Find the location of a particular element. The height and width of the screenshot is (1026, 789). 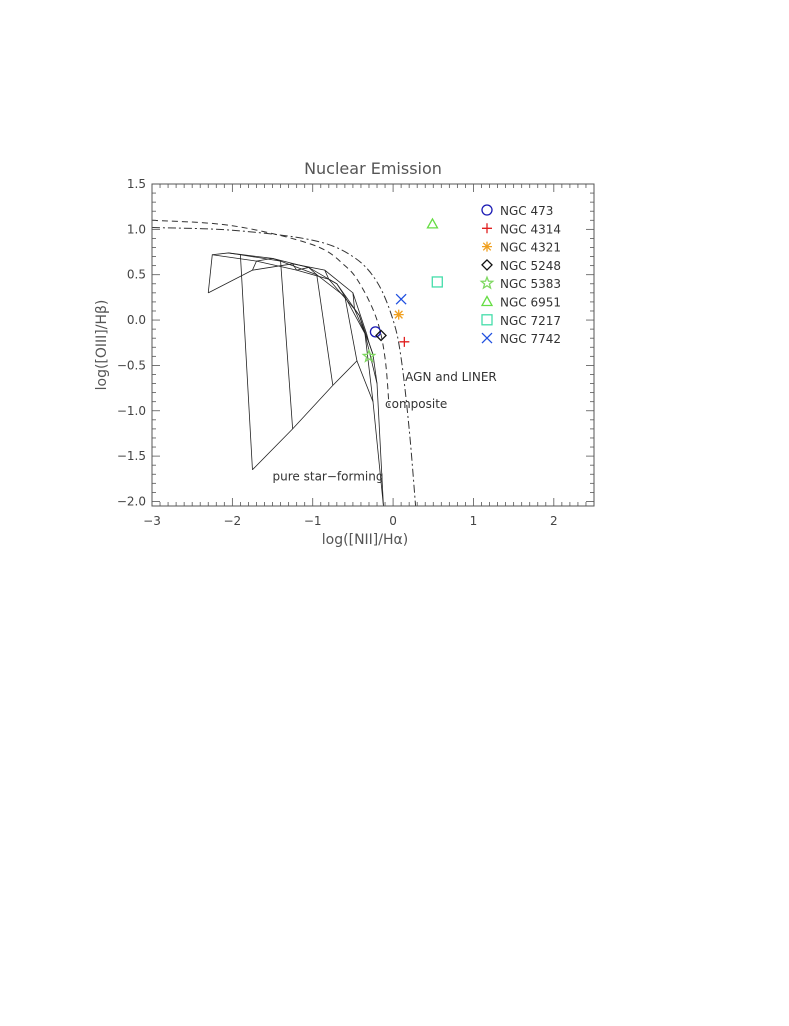

legend-label: NGC 7742 is located at coordinates (530, 339).